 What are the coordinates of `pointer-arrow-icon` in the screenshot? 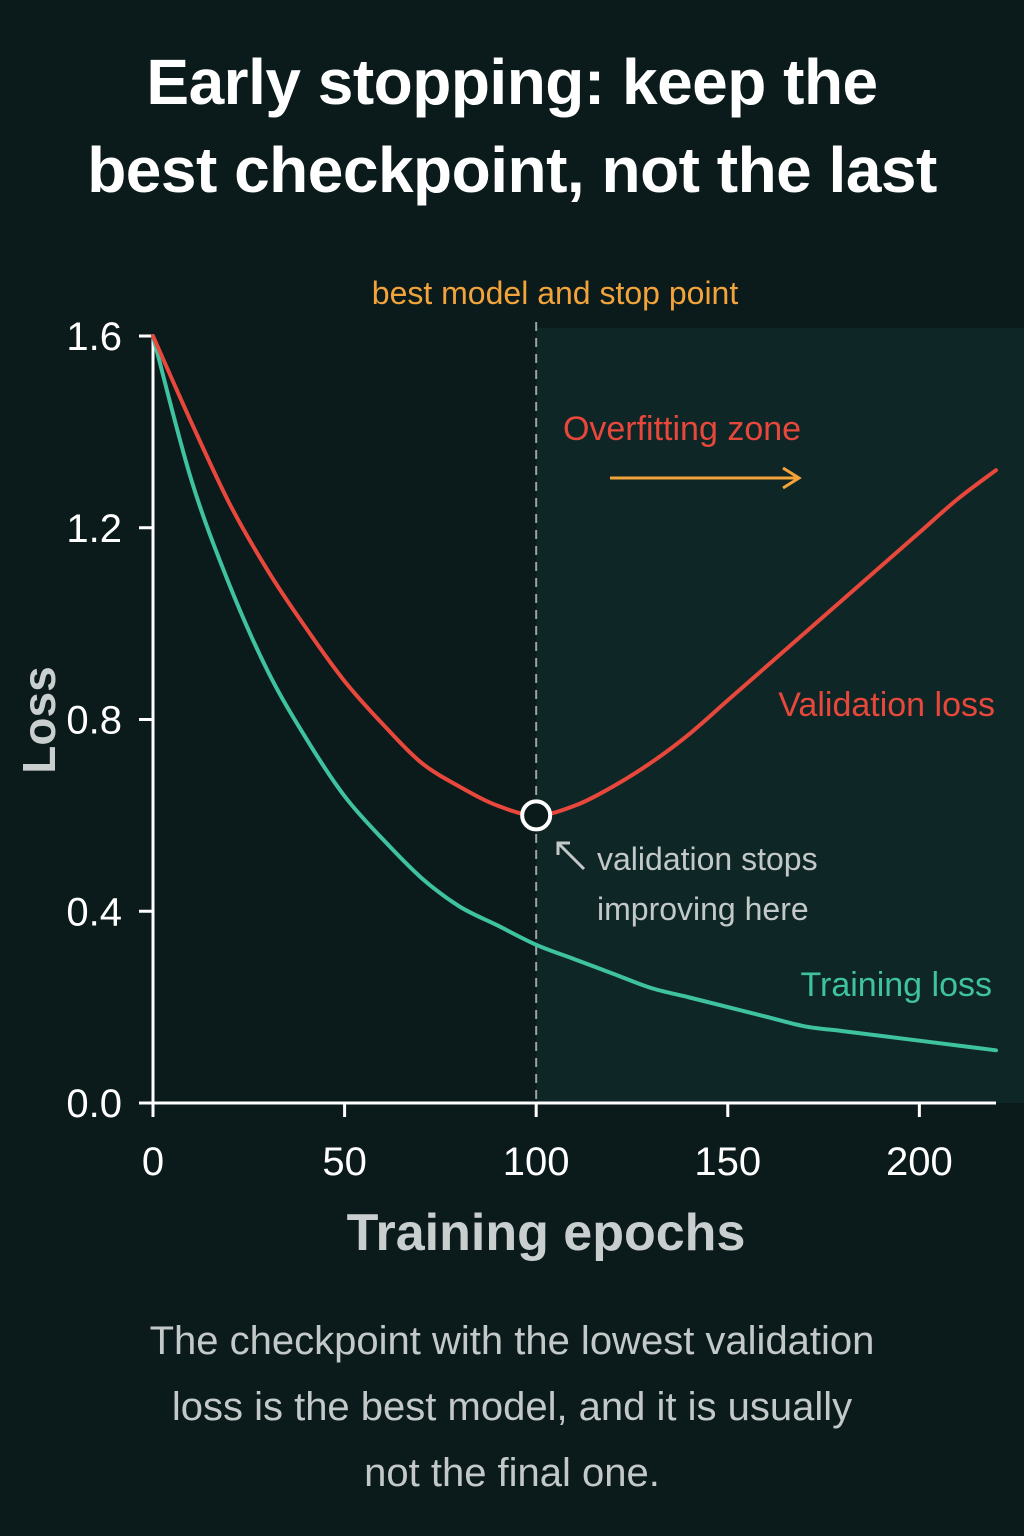 It's located at (571, 856).